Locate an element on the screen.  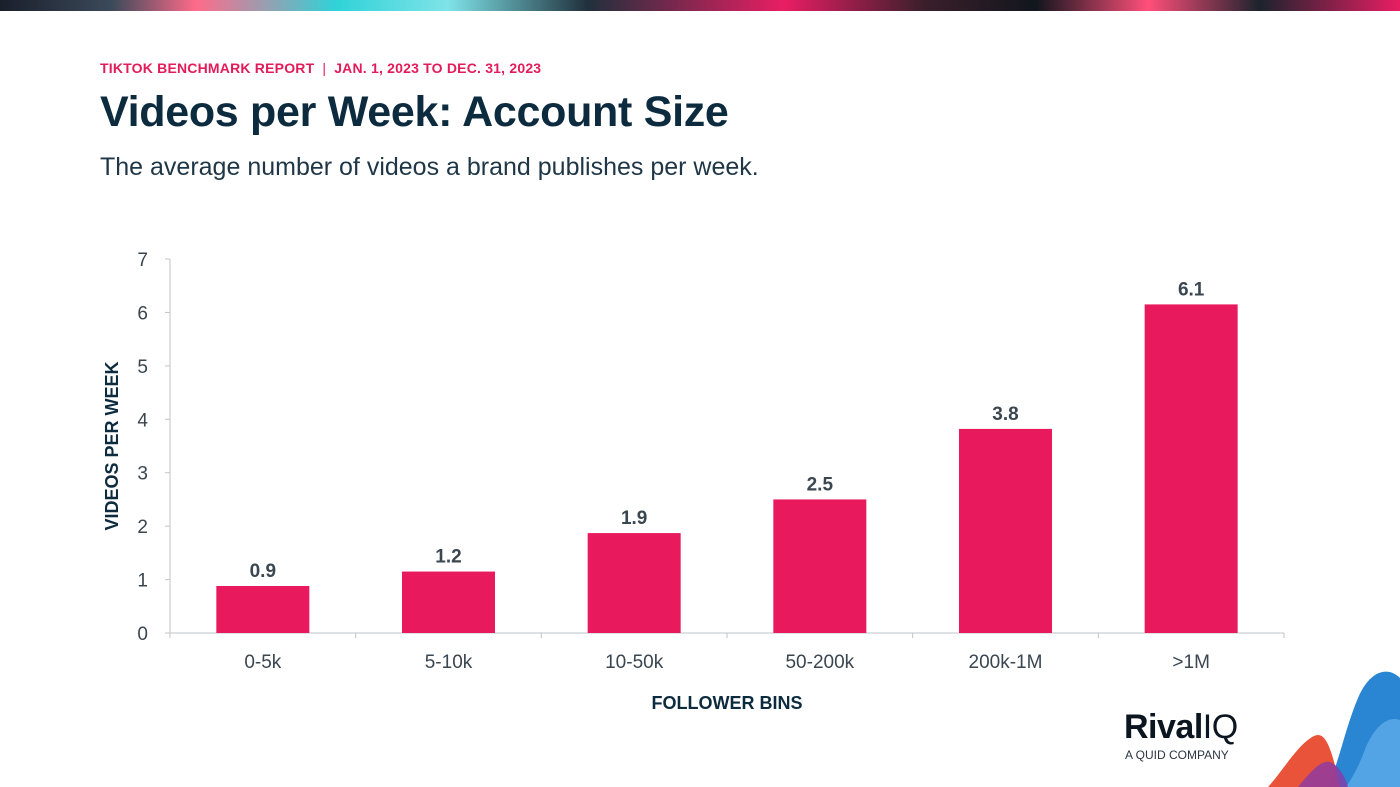
y-axis: 0 1 2 3 4 5 6 7 is located at coordinates (154, 447).